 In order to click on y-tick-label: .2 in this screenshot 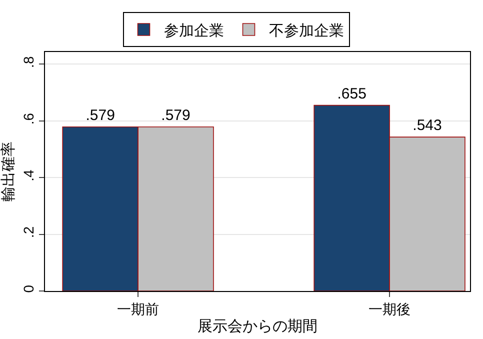, I will do `click(28, 232)`.